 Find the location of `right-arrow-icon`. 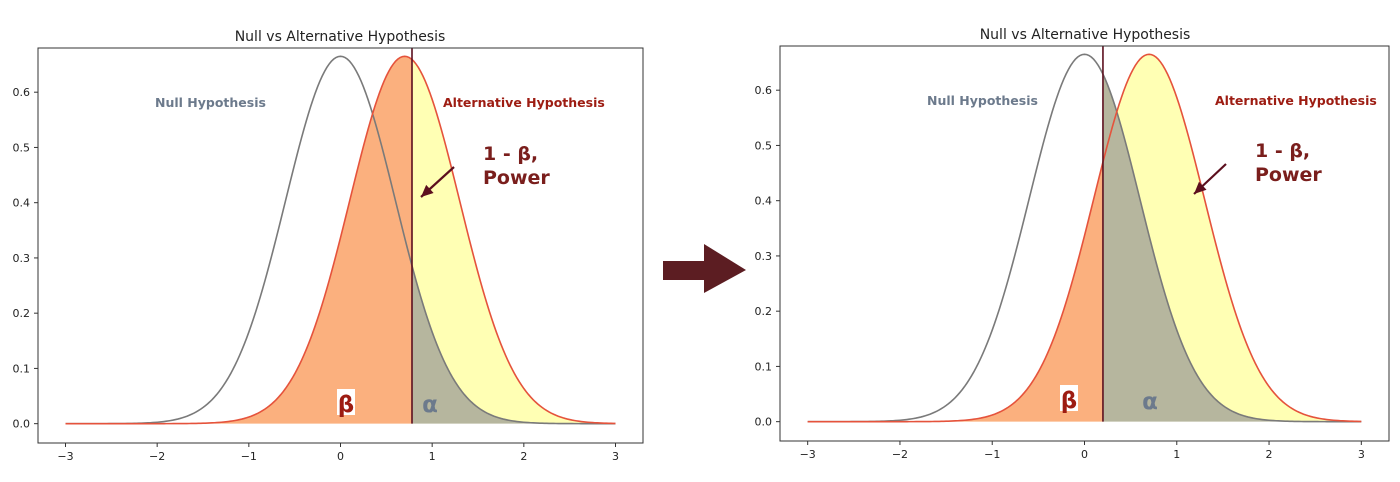

right-arrow-icon is located at coordinates (704, 268).